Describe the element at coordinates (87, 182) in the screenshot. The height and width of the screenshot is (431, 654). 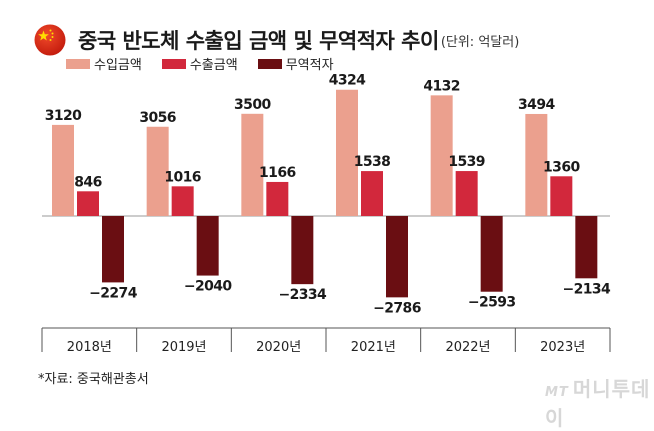
I see `data-label-export-1: 846` at that location.